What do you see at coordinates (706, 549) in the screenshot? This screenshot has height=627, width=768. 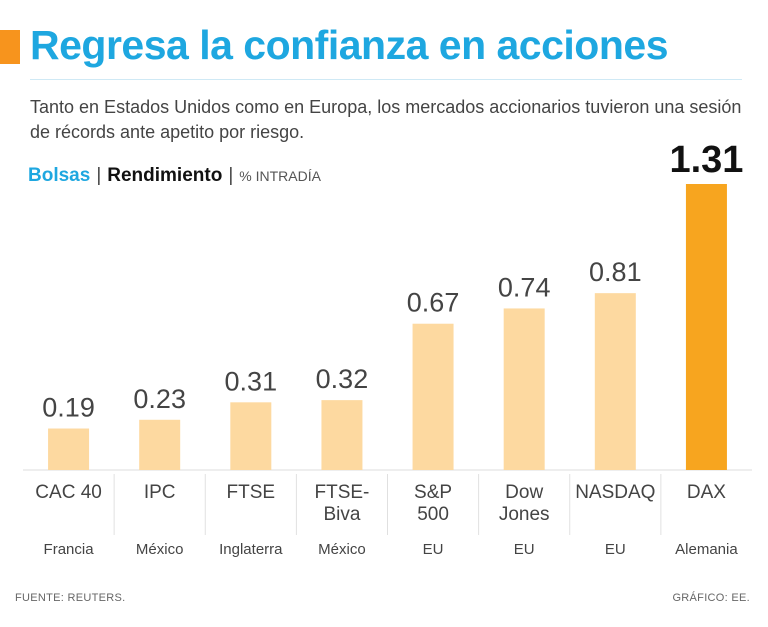 I see `country-label-7: Alemania` at bounding box center [706, 549].